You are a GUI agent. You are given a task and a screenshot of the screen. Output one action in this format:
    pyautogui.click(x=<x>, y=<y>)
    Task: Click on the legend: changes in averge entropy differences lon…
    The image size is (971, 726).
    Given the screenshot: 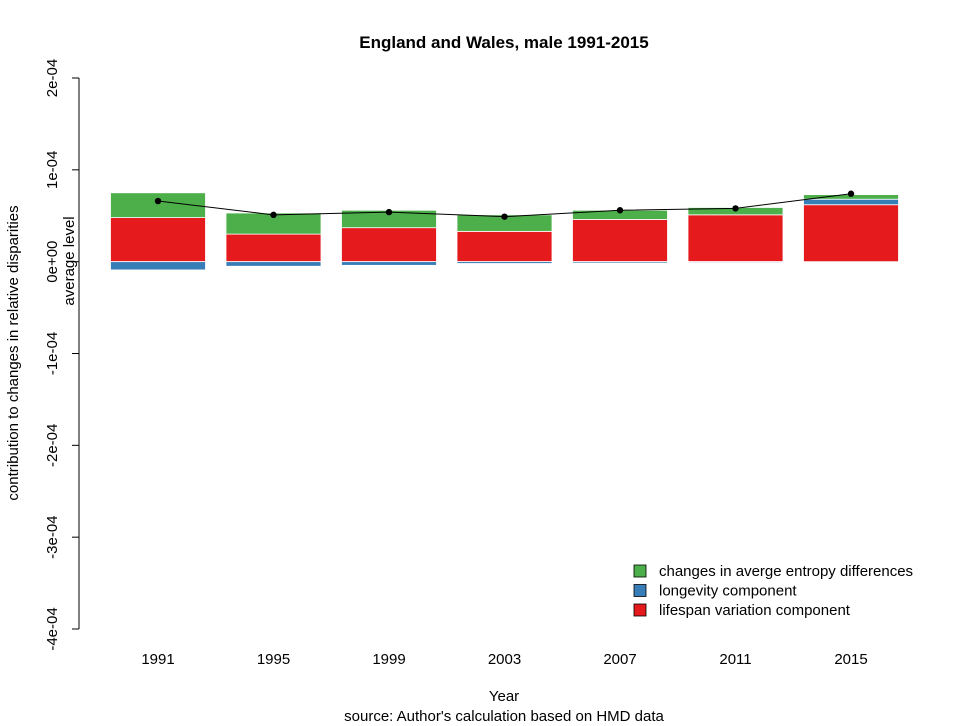 What is the action you would take?
    pyautogui.click(x=773, y=591)
    